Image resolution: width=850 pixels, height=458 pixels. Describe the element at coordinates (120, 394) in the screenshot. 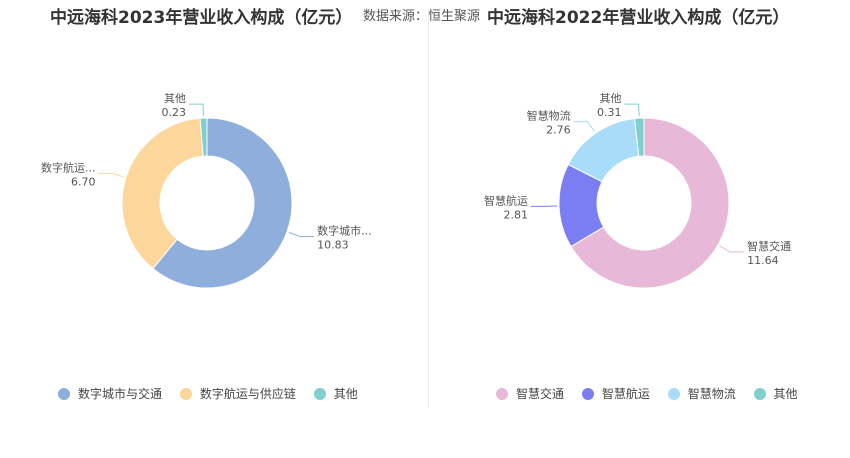

I see `legend-label: 数字城市与交通` at that location.